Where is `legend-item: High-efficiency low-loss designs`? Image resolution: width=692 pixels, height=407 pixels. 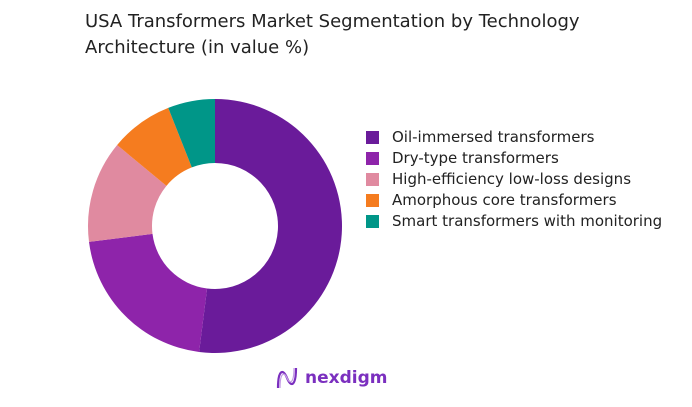 legend-item: High-efficiency low-loss designs is located at coordinates (516, 179).